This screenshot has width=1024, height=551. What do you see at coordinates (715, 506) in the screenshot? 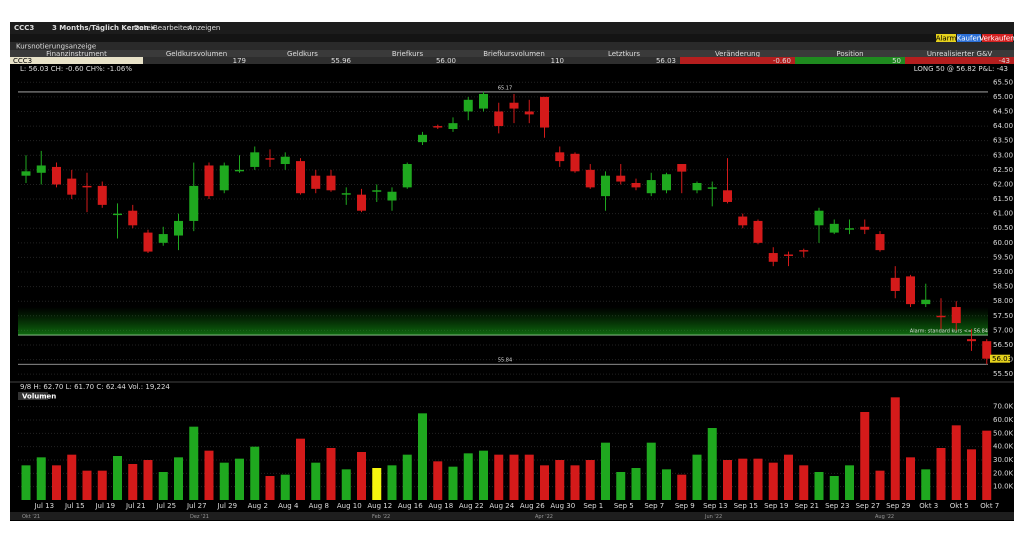
I see `x-tick-label: Sep 13` at bounding box center [715, 506].